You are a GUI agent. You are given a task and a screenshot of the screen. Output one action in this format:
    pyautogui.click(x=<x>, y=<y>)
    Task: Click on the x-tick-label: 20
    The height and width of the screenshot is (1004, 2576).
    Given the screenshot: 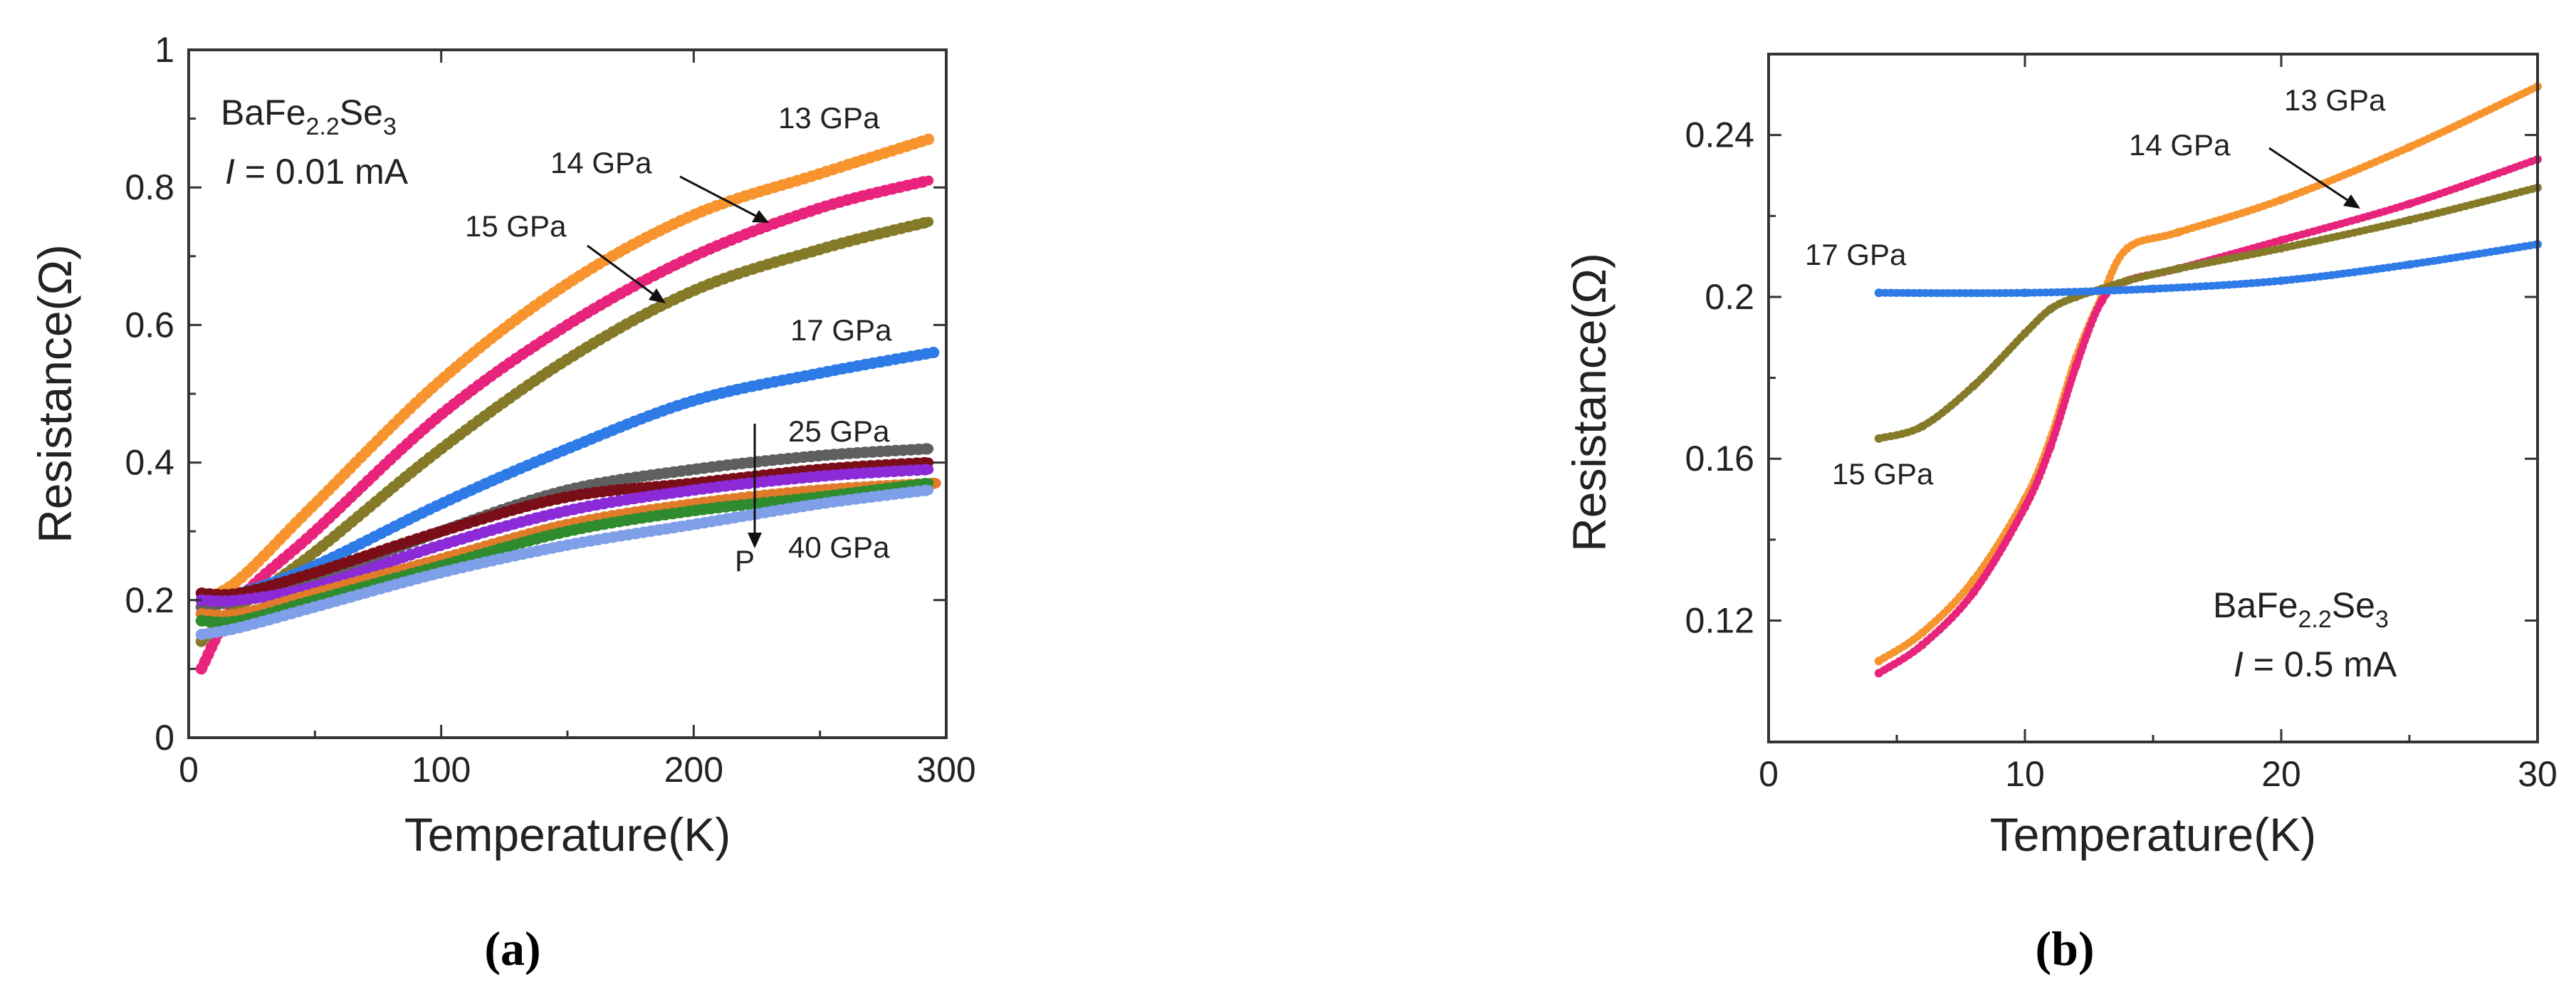 What is the action you would take?
    pyautogui.click(x=2281, y=774)
    